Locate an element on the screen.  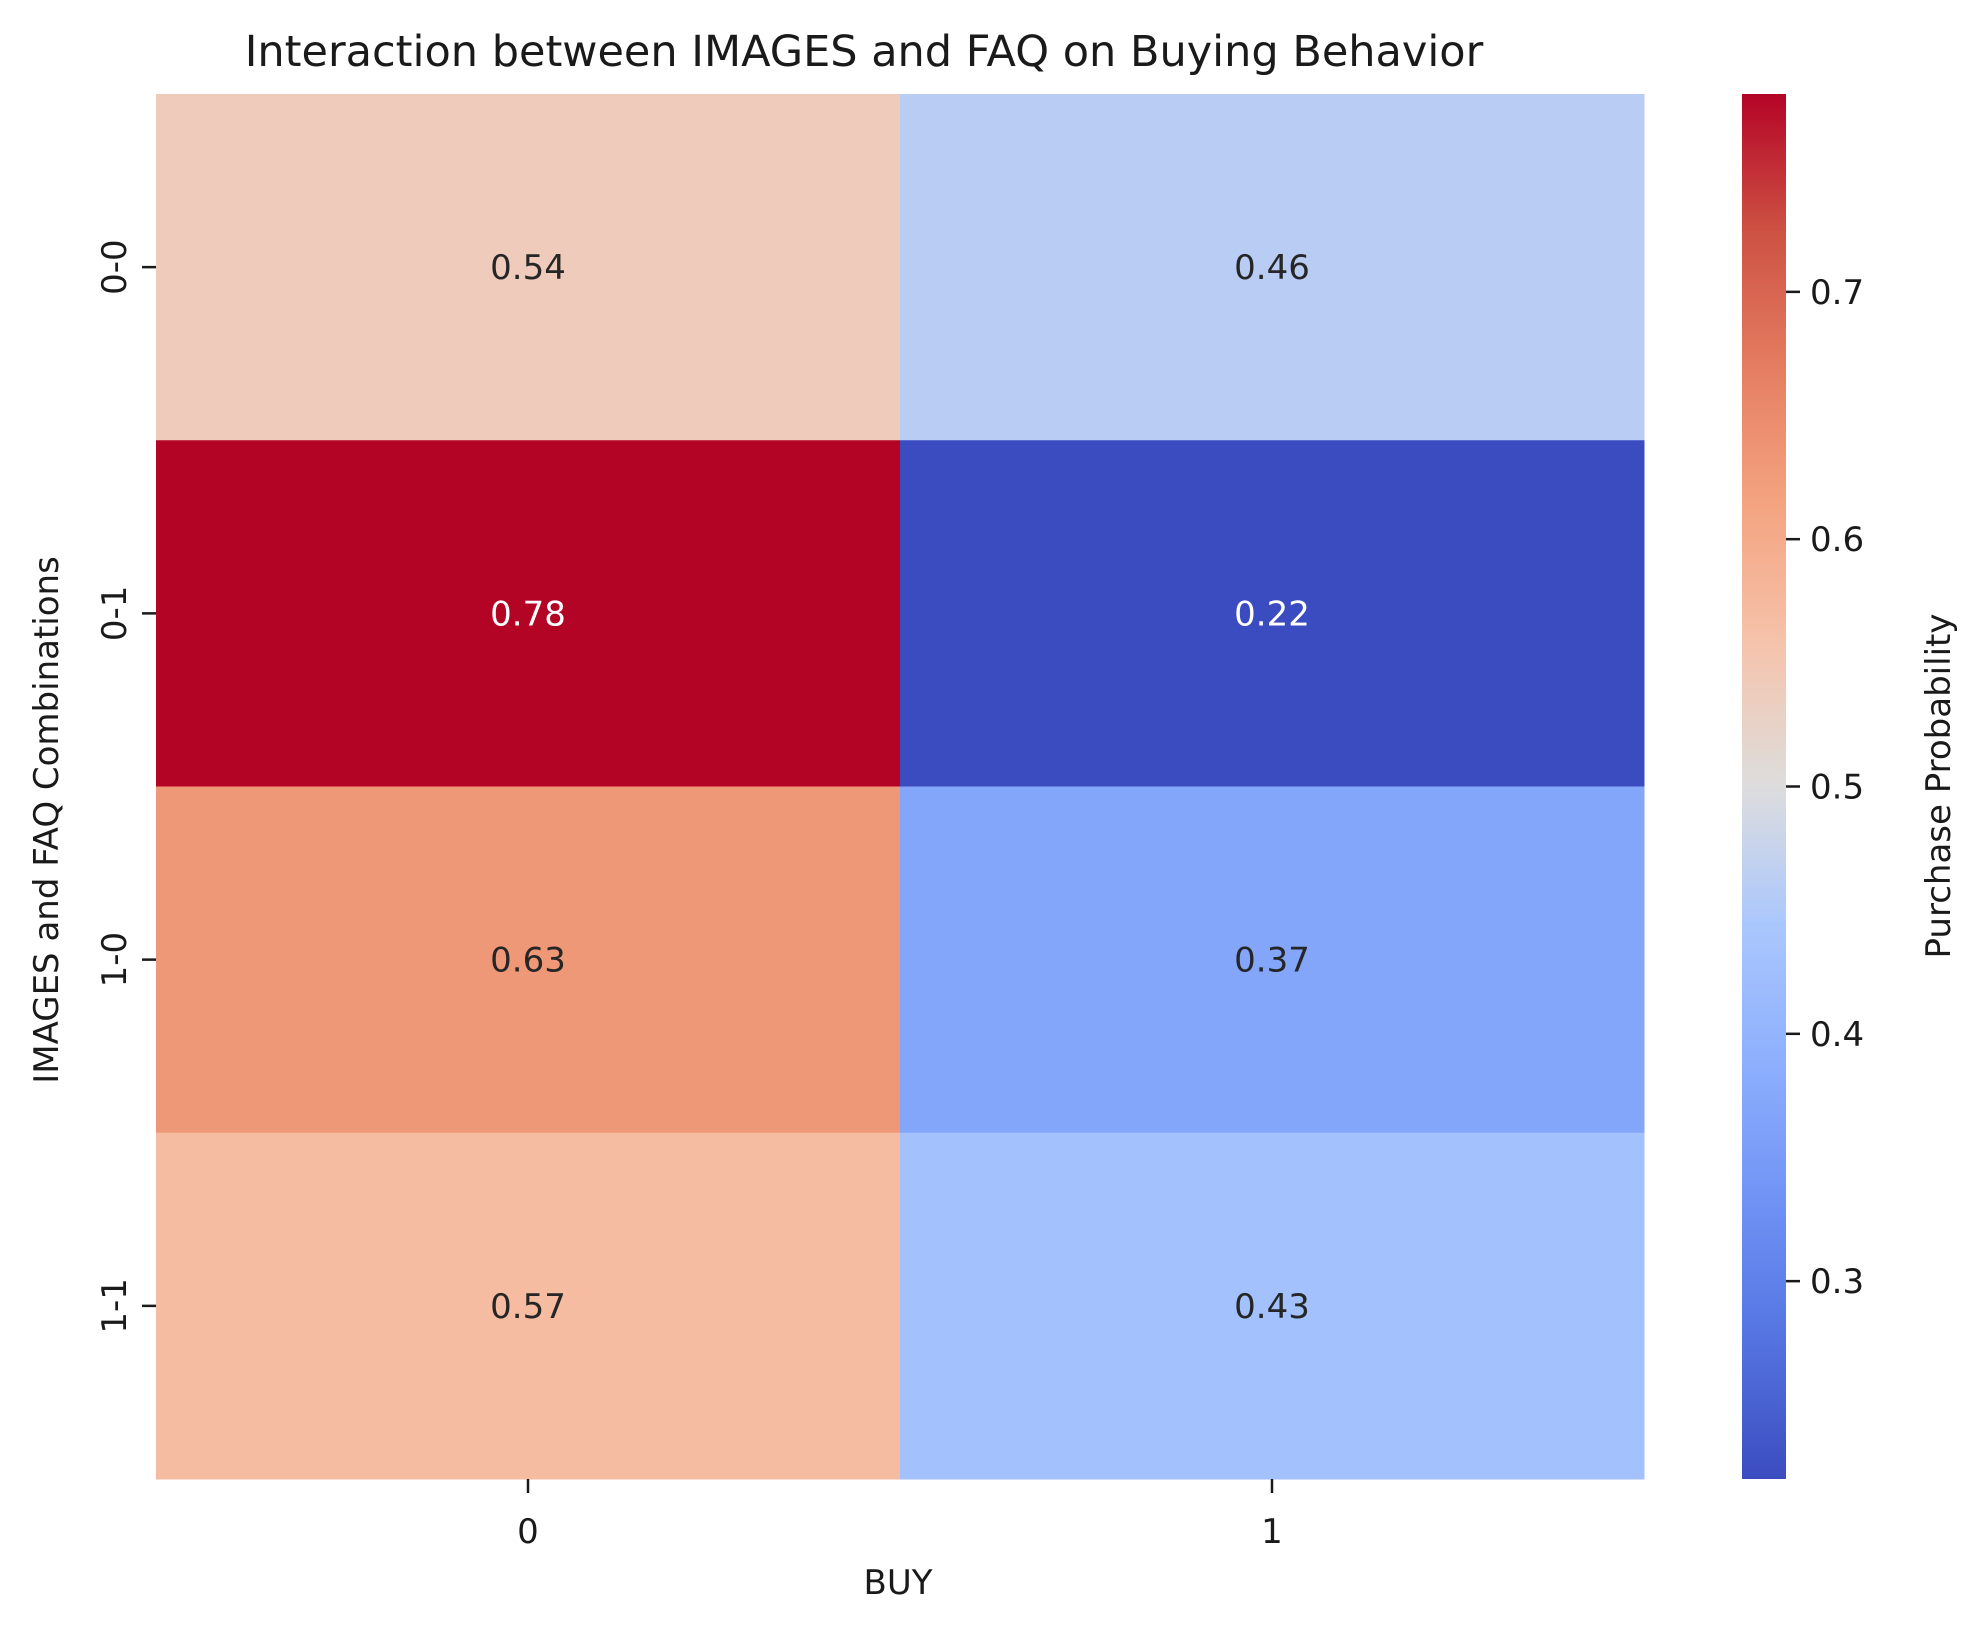
y-tick-label: 1-0 is located at coordinates (115, 960).